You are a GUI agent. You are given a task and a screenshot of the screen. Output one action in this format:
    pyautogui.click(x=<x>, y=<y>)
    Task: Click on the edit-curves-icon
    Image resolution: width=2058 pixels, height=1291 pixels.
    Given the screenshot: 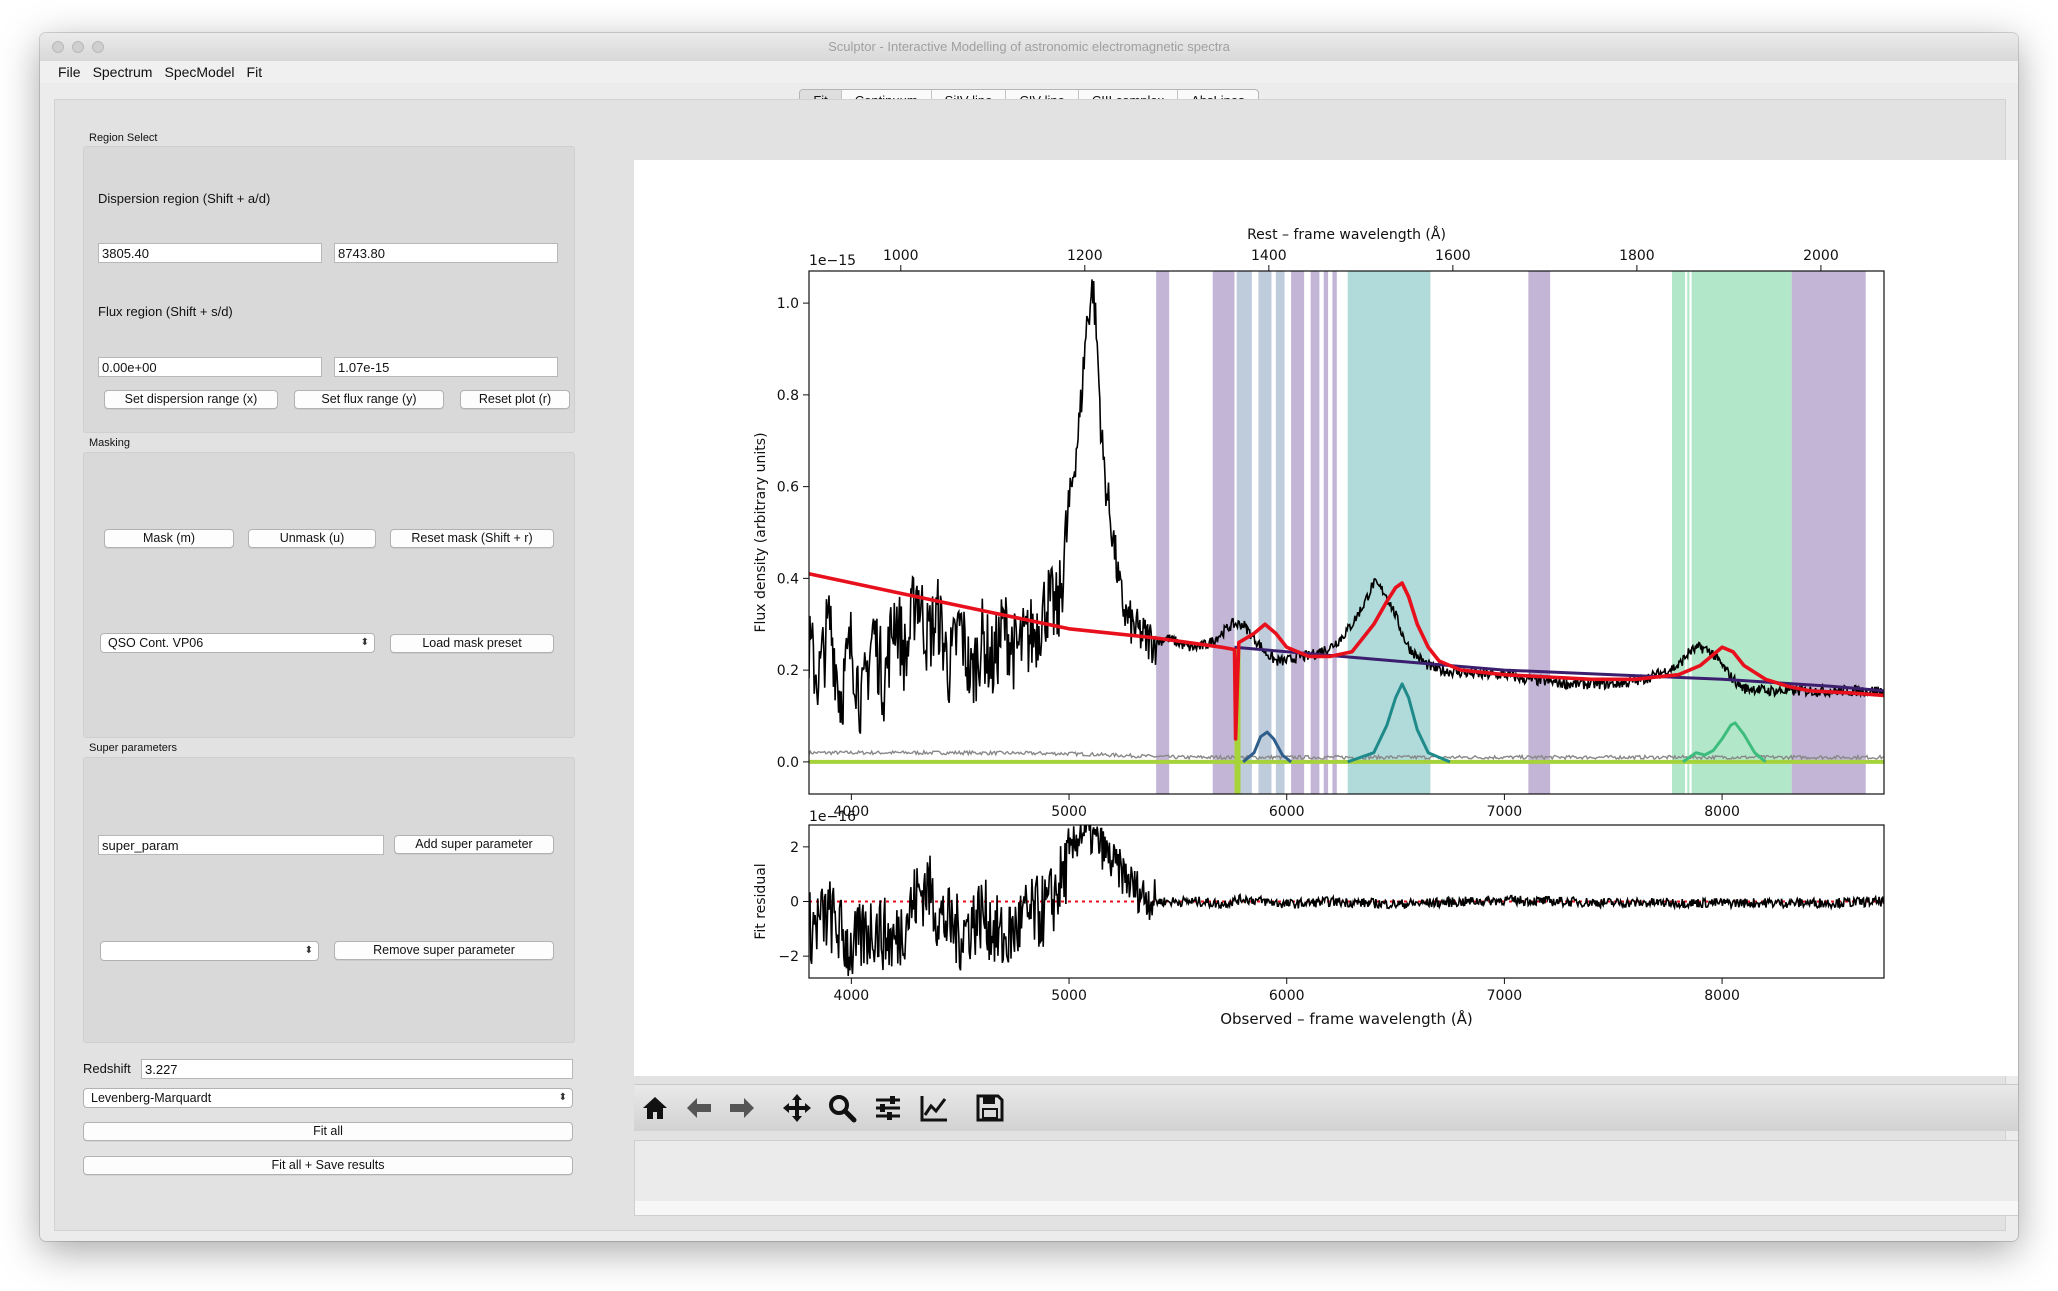 What is the action you would take?
    pyautogui.click(x=934, y=1108)
    